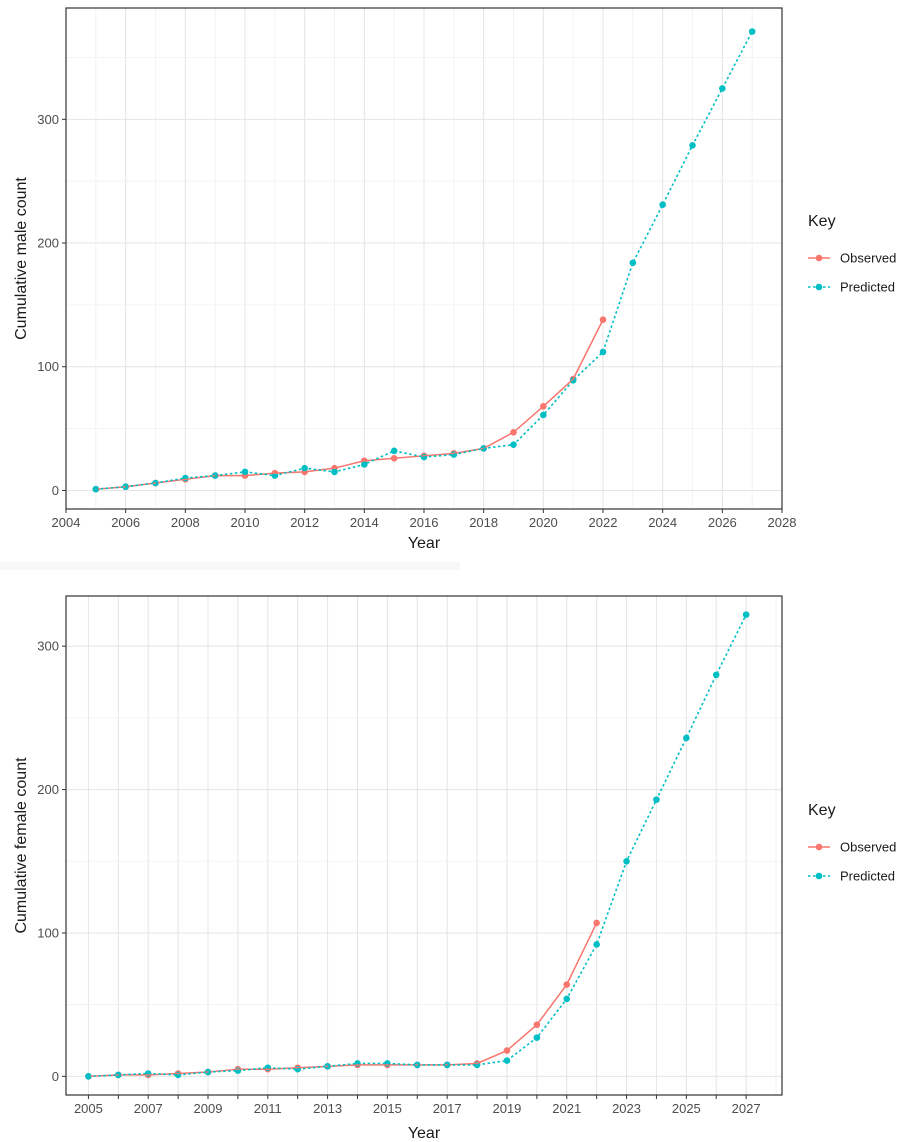  Describe the element at coordinates (686, 1108) in the screenshot. I see `x-tick-label: 2025` at that location.